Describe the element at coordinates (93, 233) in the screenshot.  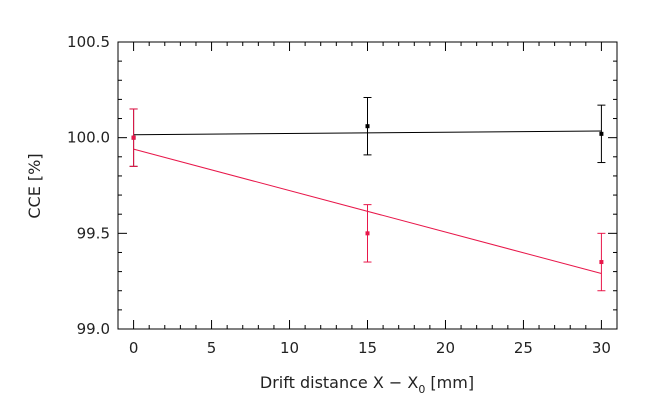
I see `y-tick-label: 99.5` at that location.